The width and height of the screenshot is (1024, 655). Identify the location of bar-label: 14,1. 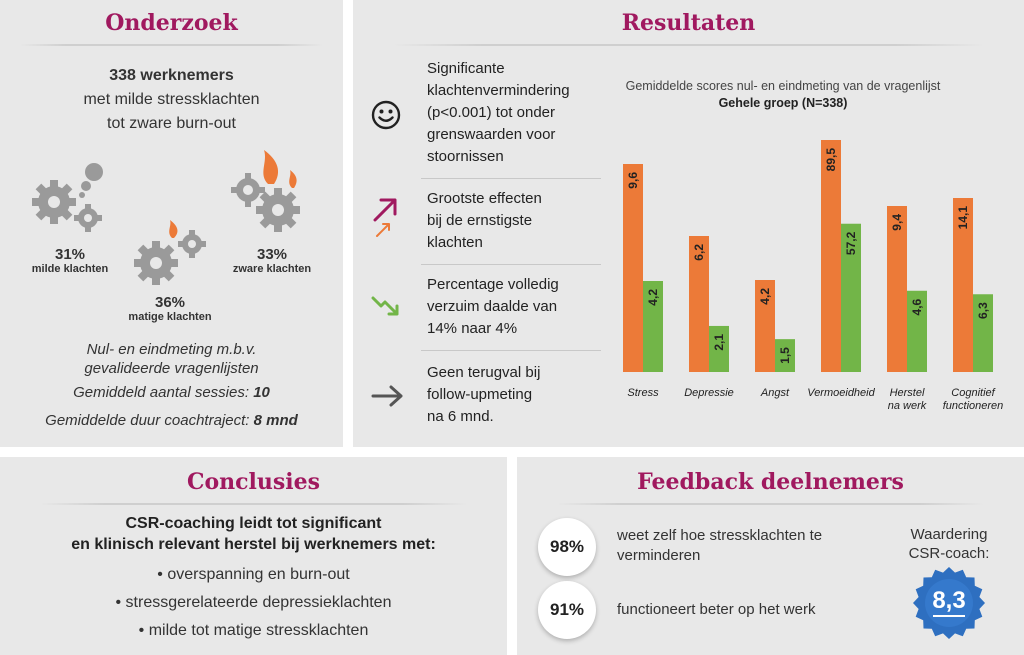
(963, 218).